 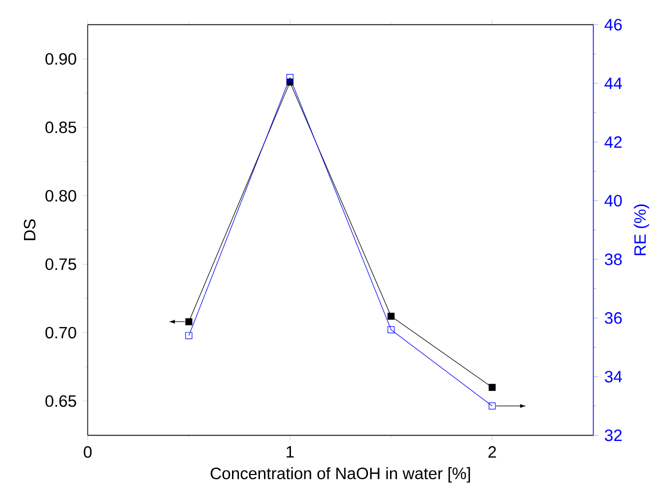 What do you see at coordinates (340, 474) in the screenshot?
I see `x-axis-title: Concentration of NaOH in water [%]` at bounding box center [340, 474].